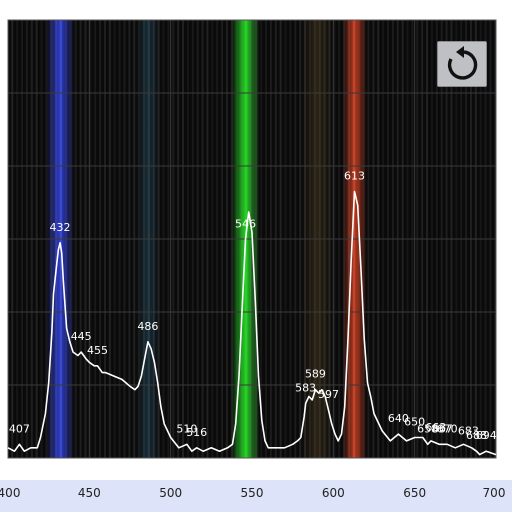 Image resolution: width=512 pixels, height=512 pixels. Describe the element at coordinates (252, 493) in the screenshot. I see `x-tick-label: 550` at that location.